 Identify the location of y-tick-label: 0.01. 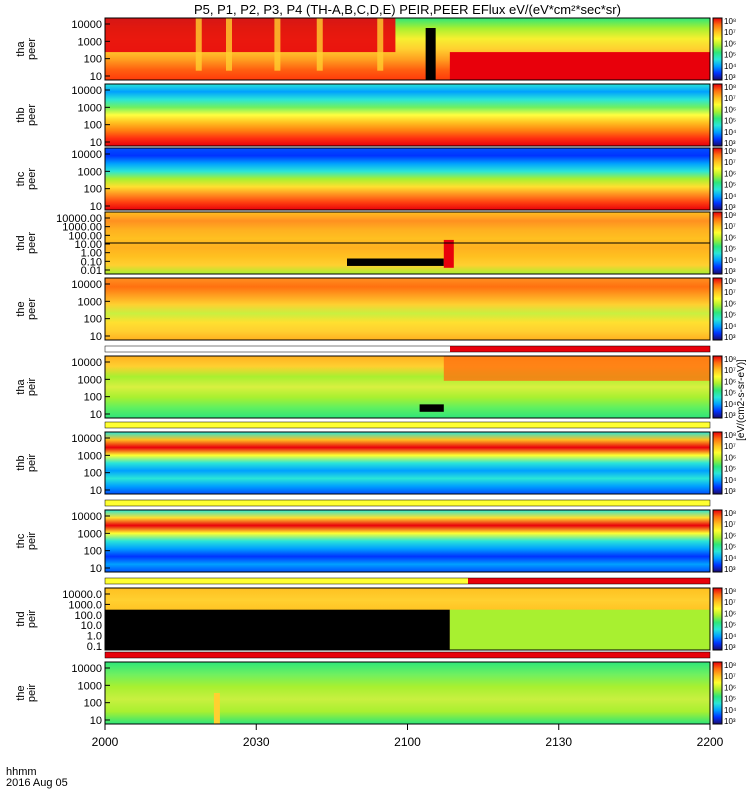
(91, 271).